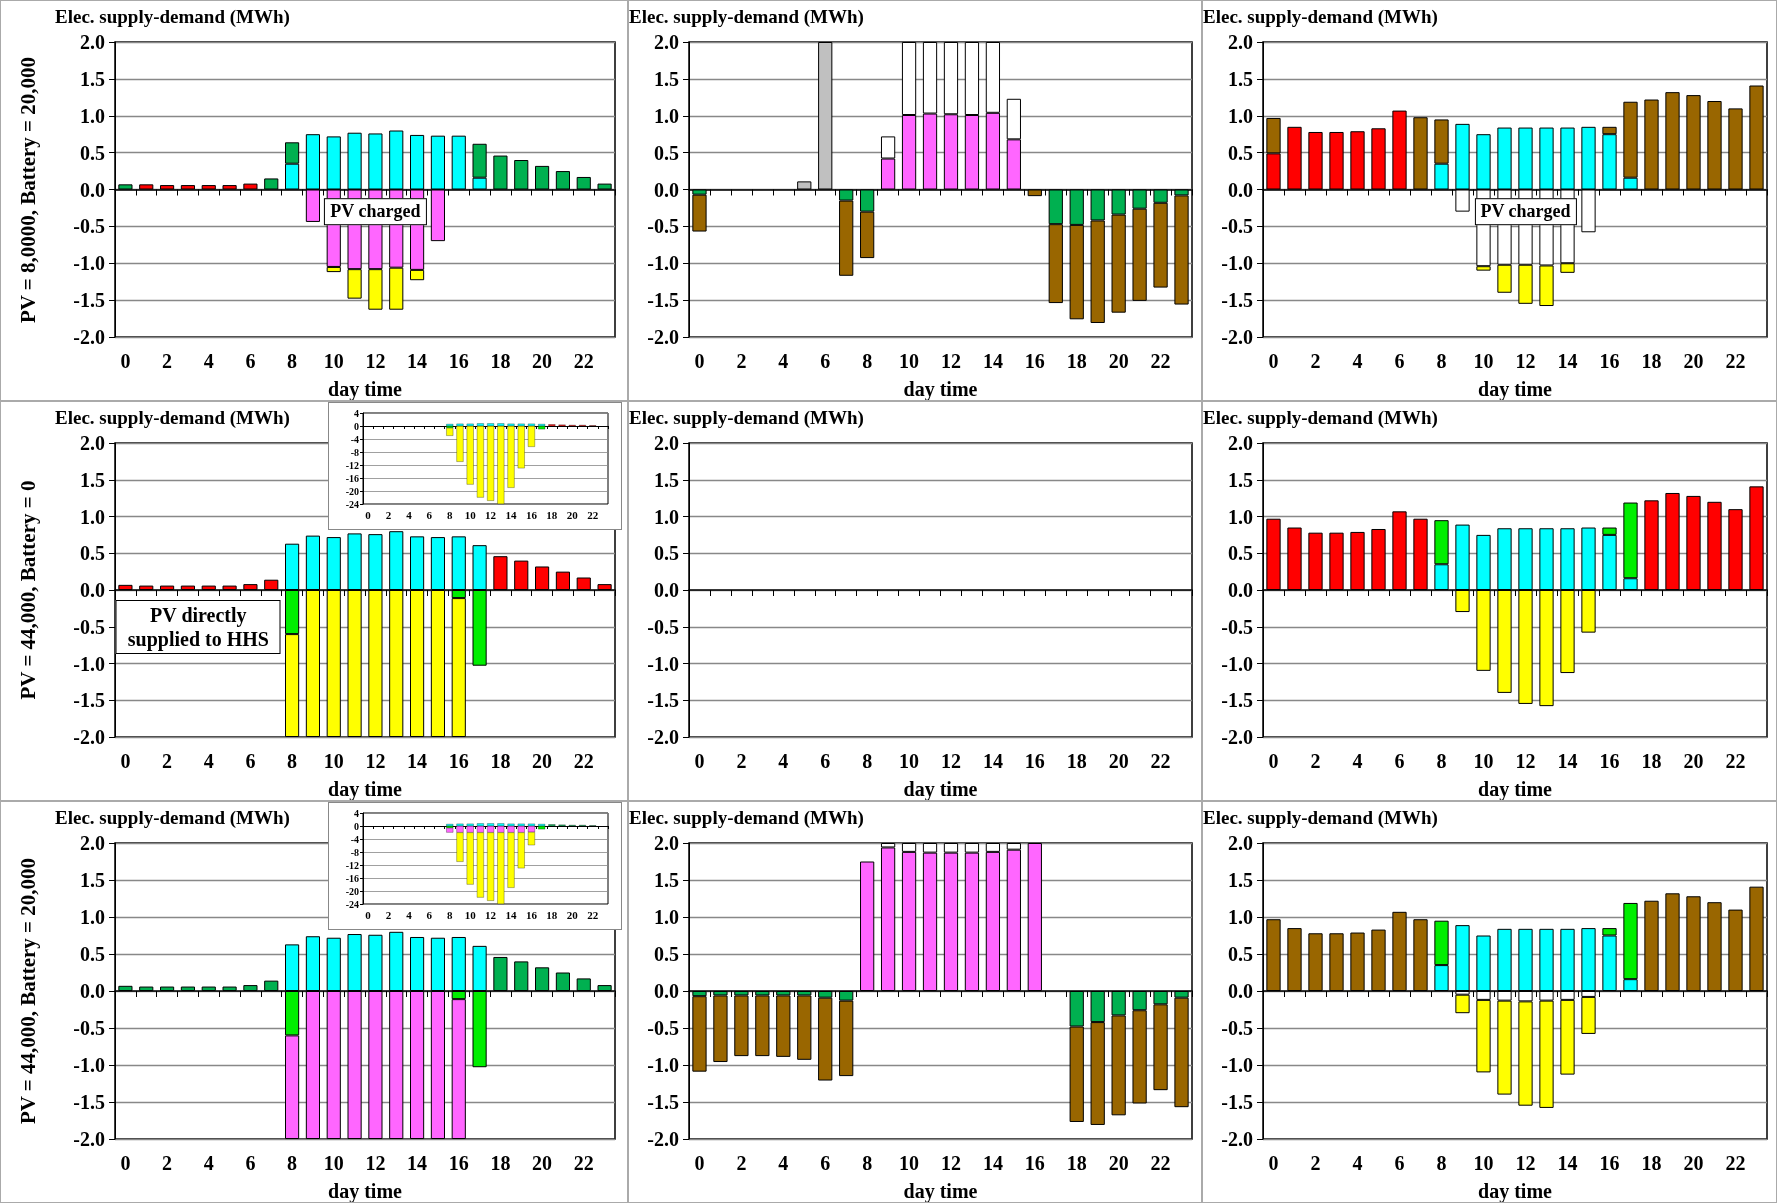 Image resolution: width=1777 pixels, height=1203 pixels. I want to click on y-tick-label: -4, so click(354, 839).